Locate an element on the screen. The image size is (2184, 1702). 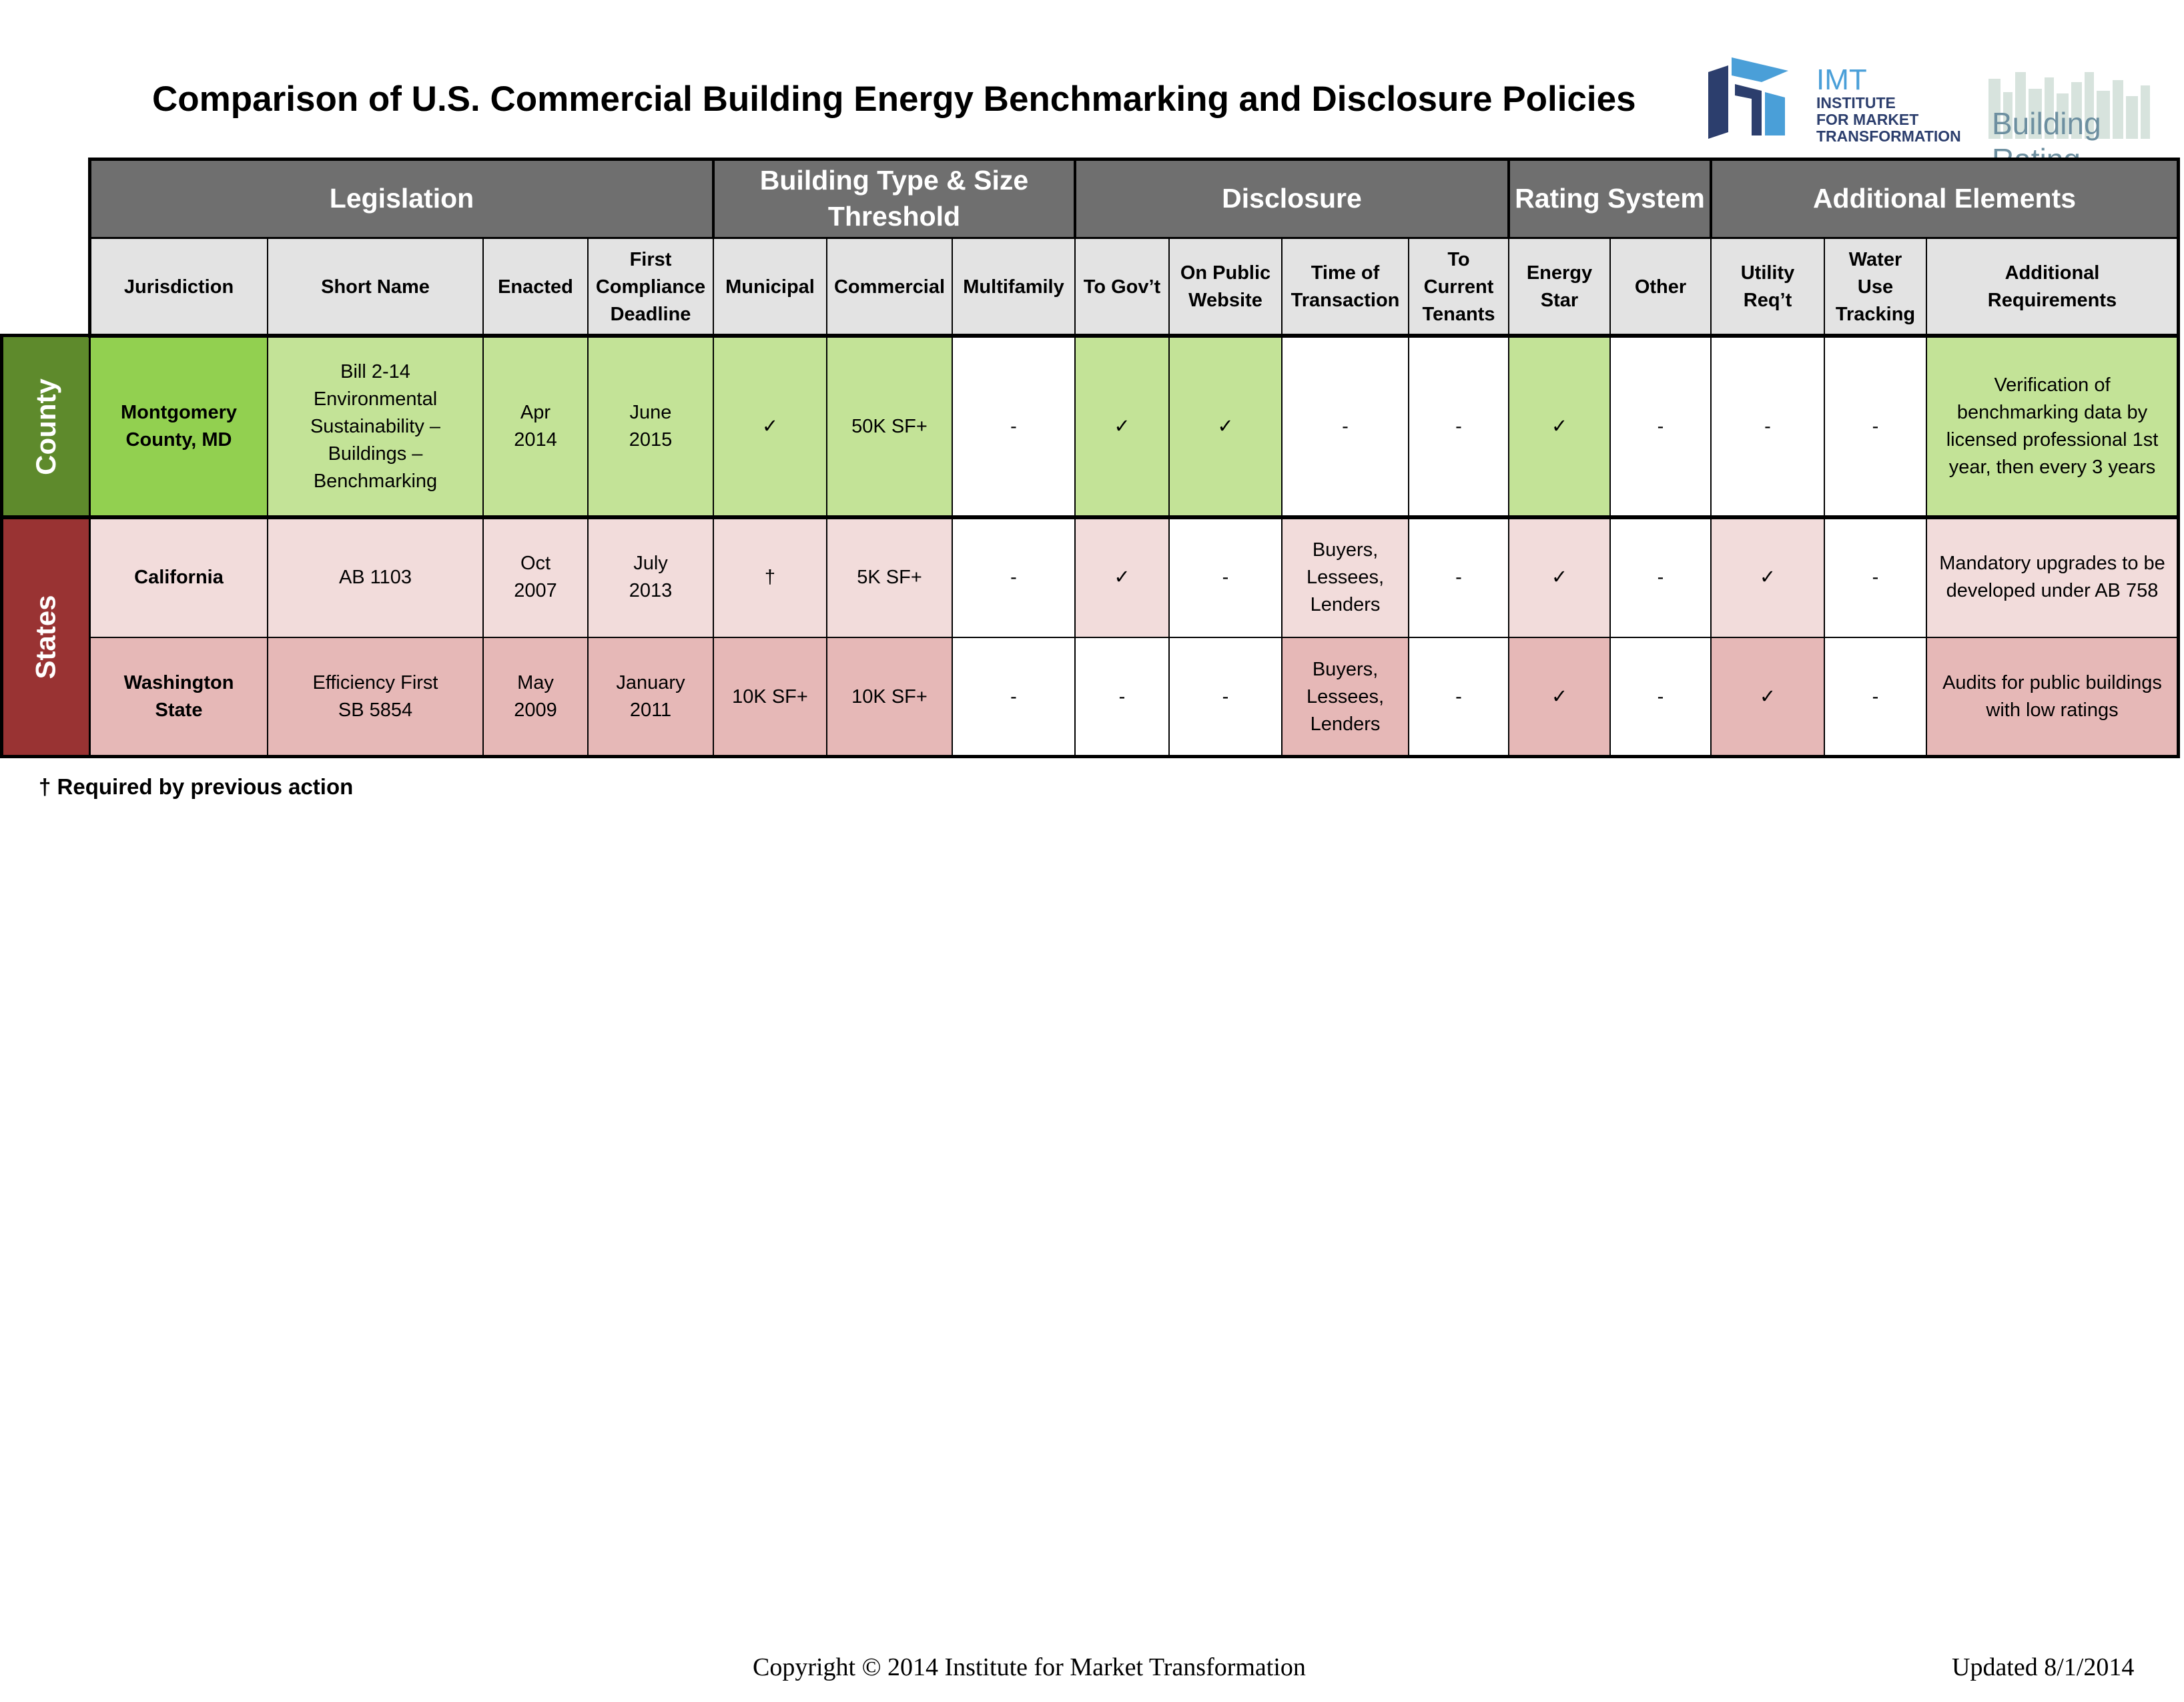
col-first-deadline: First Compliance Deadline is located at coordinates (650, 287).